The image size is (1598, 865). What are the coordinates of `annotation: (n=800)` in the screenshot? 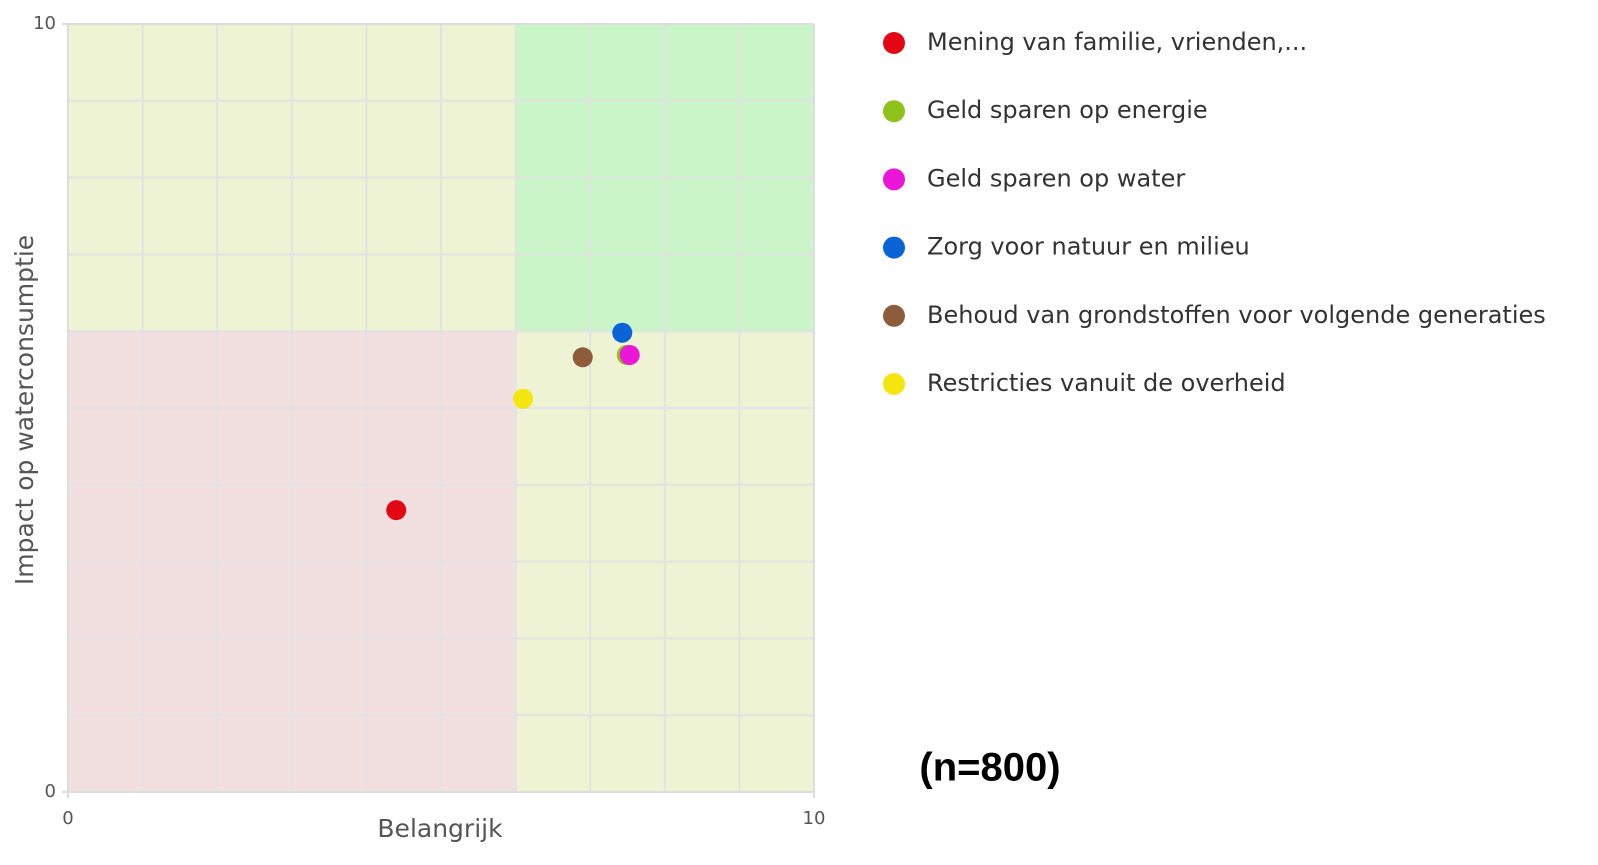 It's located at (989, 768).